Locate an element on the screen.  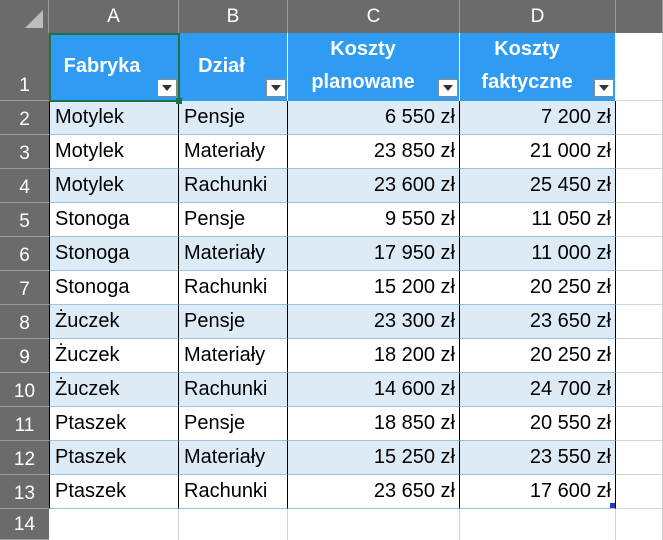
cell-koszty-faktyczne: 7 200 zł is located at coordinates (538, 118).